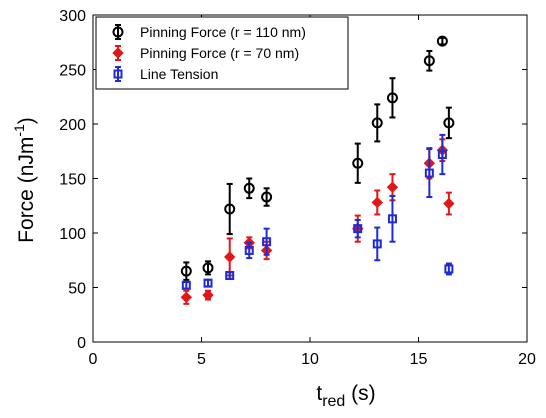 This screenshot has width=546, height=418. What do you see at coordinates (72, 16) in the screenshot?
I see `y-tick-label: 300` at bounding box center [72, 16].